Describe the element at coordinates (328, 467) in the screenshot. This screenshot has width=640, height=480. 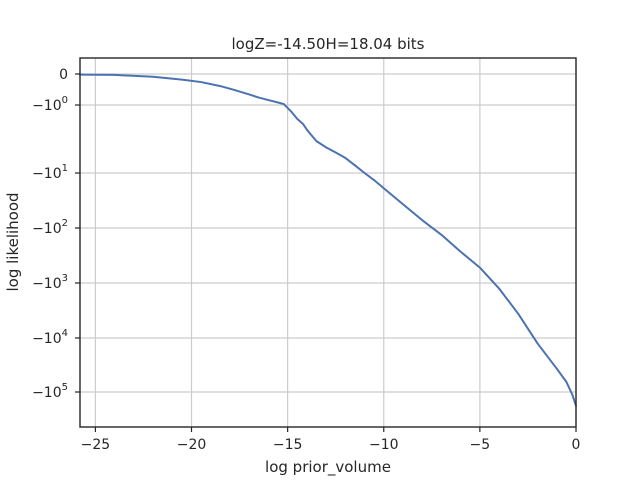
I see `x-axis-label: log prior_volume` at that location.